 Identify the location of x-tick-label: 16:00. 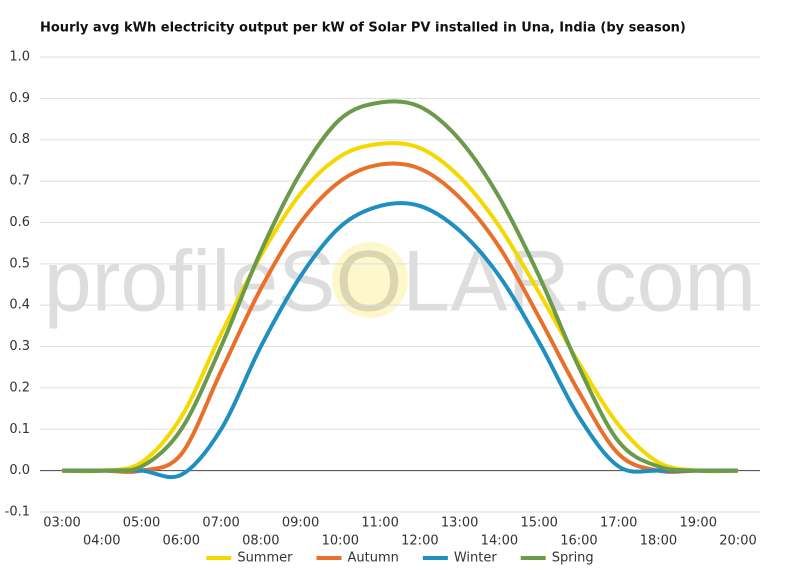
(578, 541).